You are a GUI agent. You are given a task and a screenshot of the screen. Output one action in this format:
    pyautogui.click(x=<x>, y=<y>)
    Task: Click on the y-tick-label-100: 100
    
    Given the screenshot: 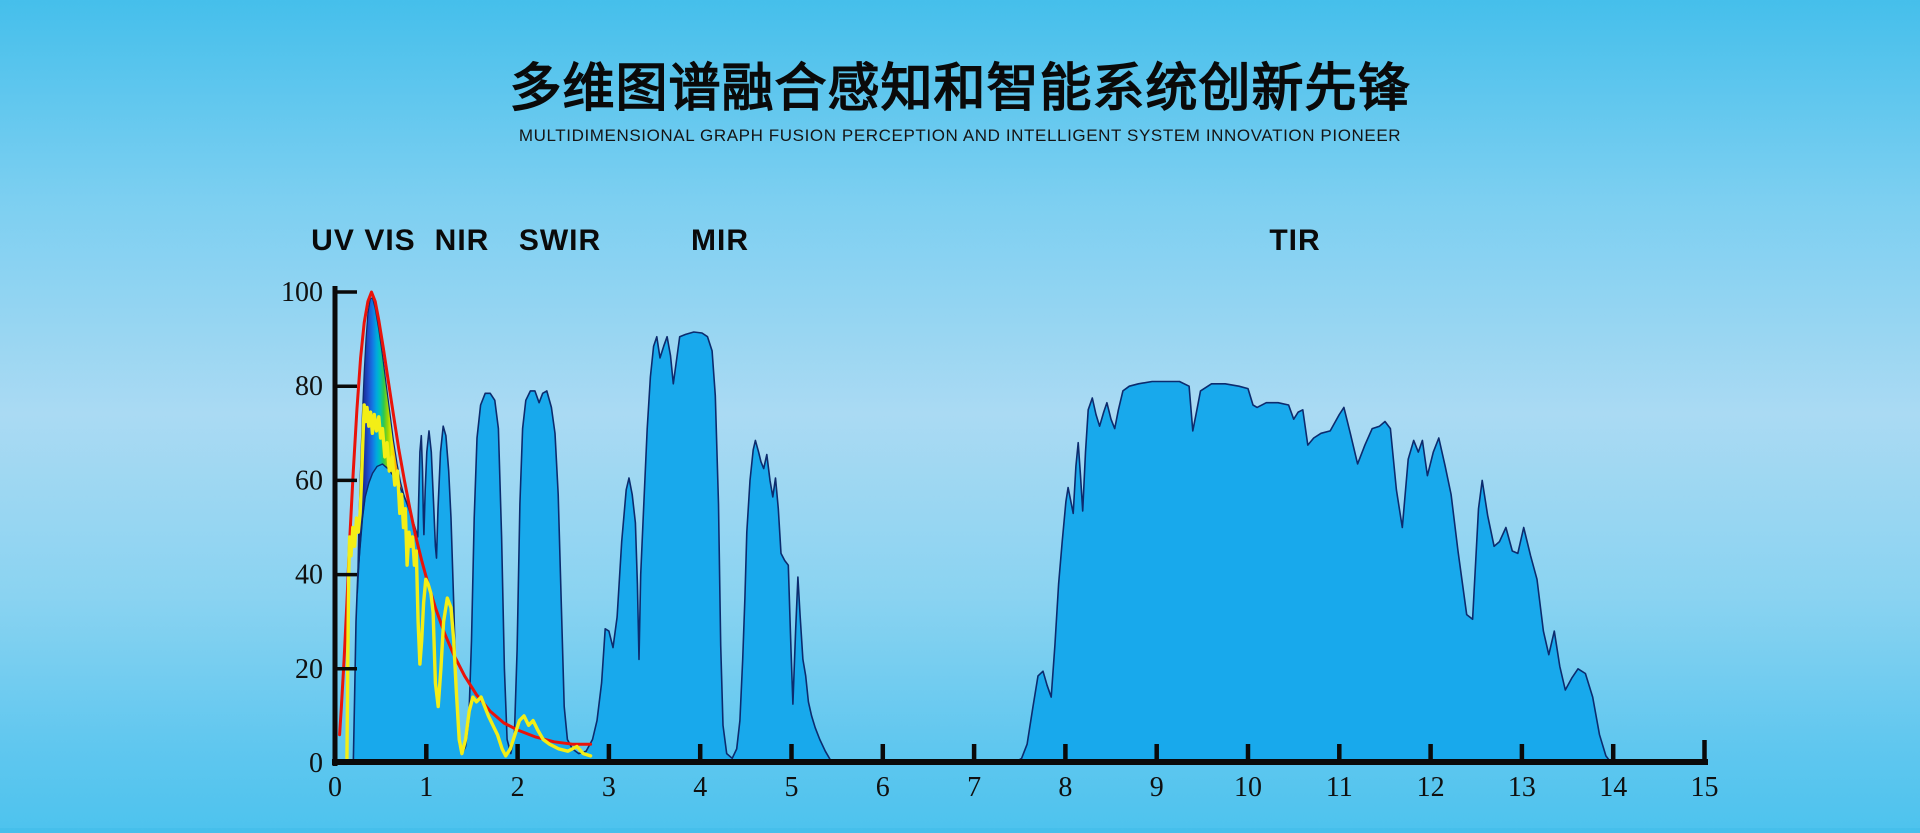 What is the action you would take?
    pyautogui.click(x=302, y=292)
    